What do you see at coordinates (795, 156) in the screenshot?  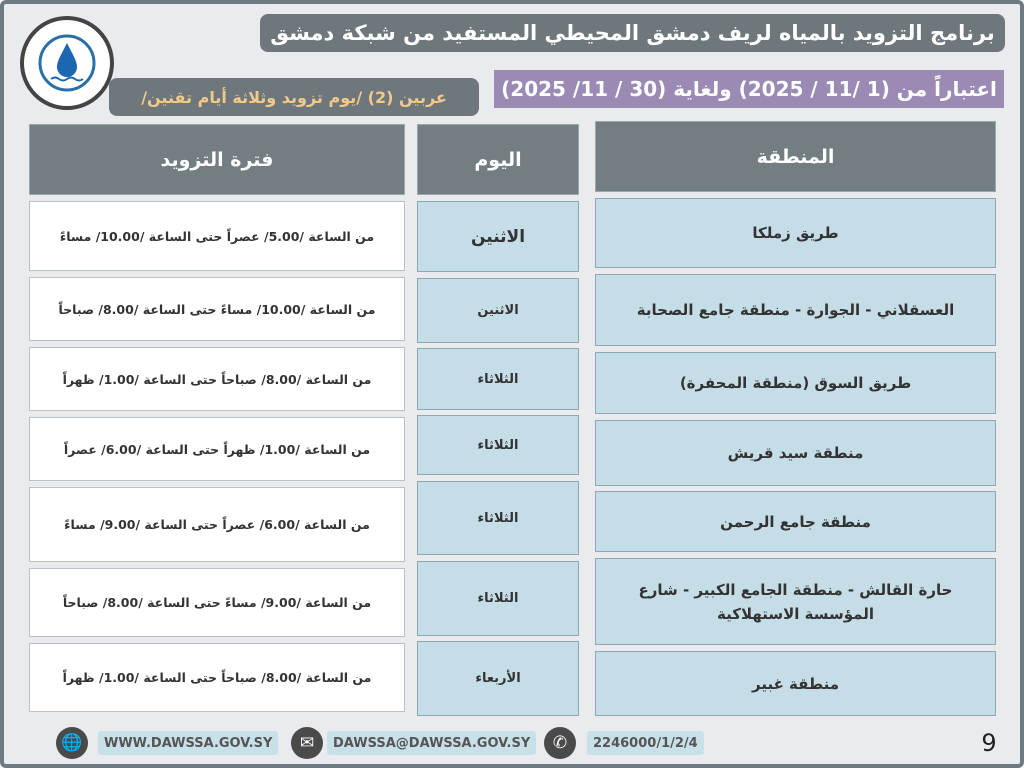 I see `header-area: المنطقة` at bounding box center [795, 156].